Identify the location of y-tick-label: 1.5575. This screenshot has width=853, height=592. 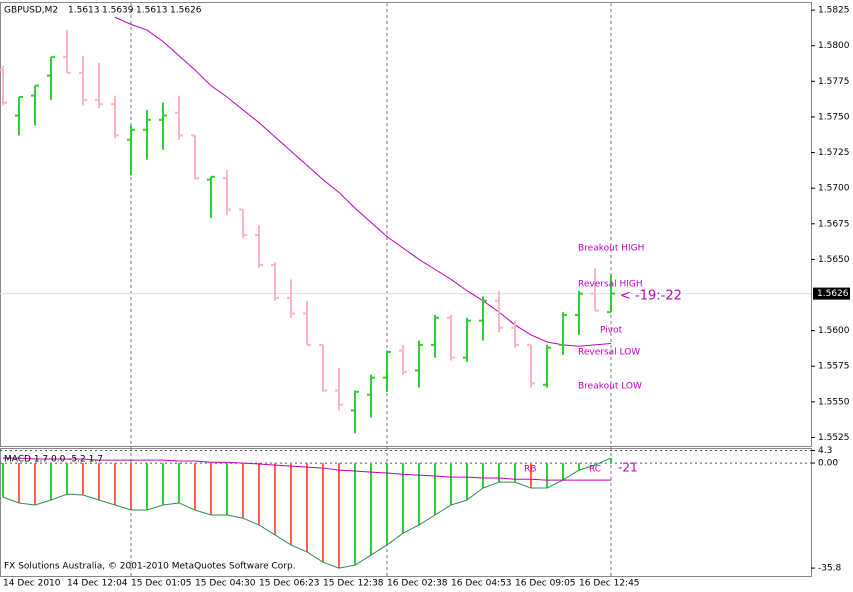
(834, 367).